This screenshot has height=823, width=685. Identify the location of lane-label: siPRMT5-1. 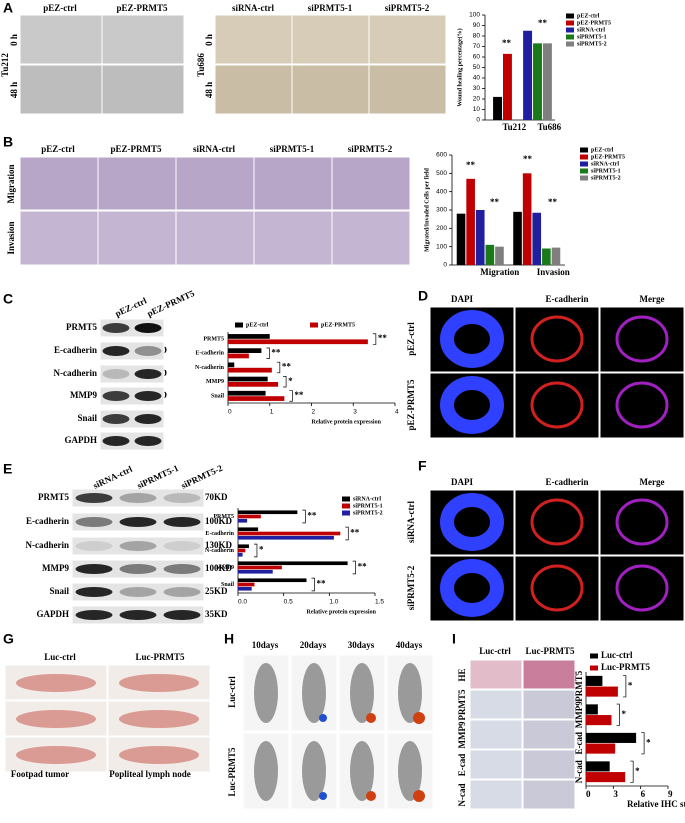
(157, 477).